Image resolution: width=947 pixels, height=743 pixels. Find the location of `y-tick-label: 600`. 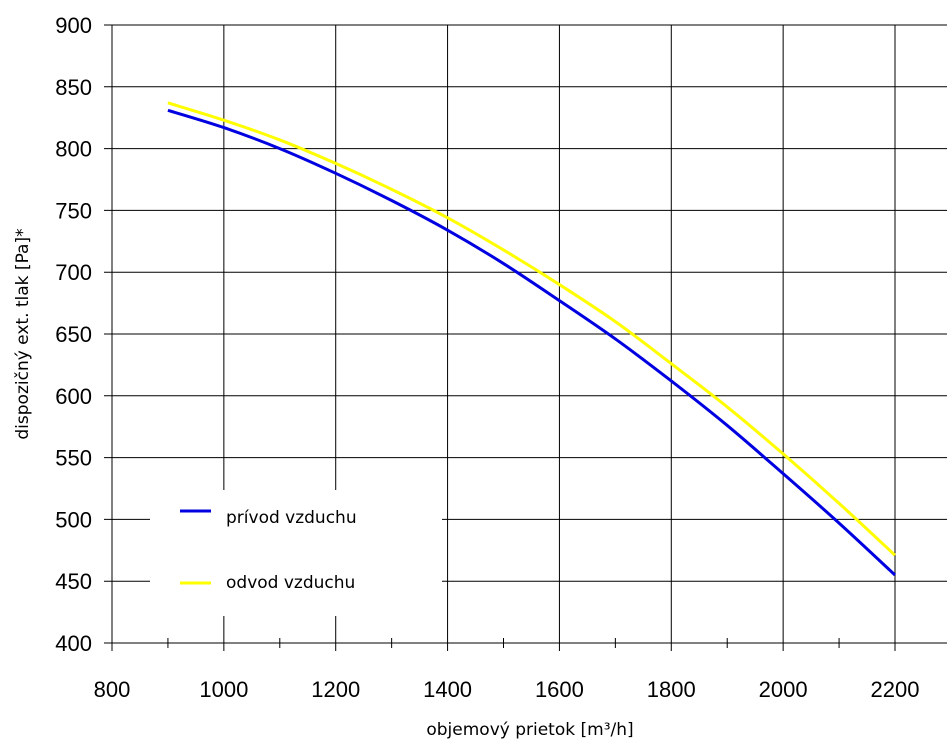

y-tick-label: 600 is located at coordinates (73, 396).